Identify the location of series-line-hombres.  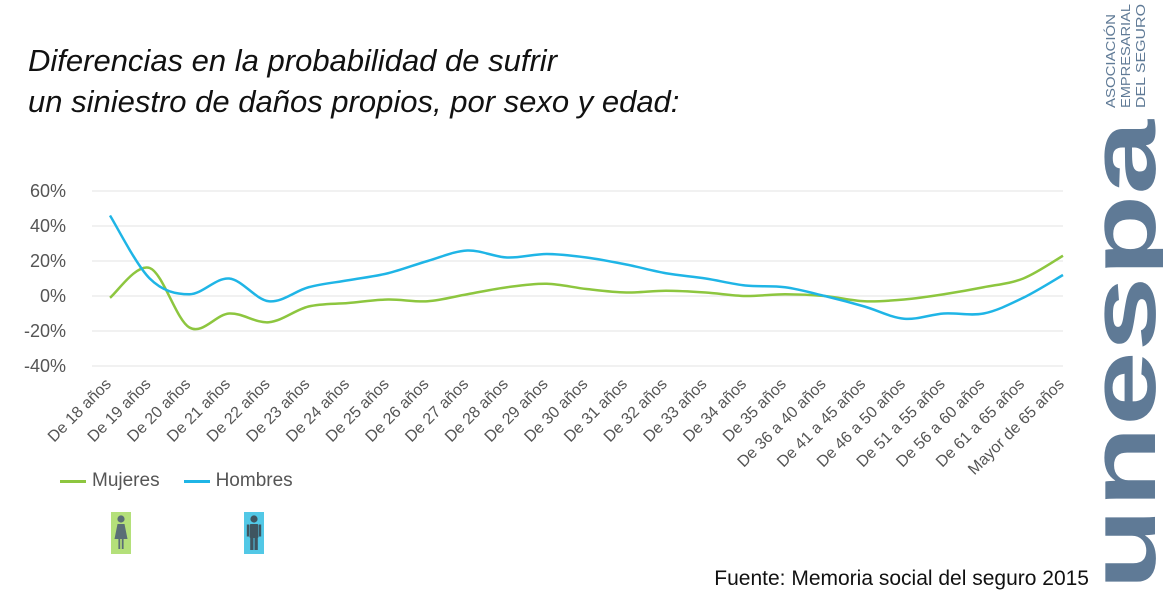
(586, 267).